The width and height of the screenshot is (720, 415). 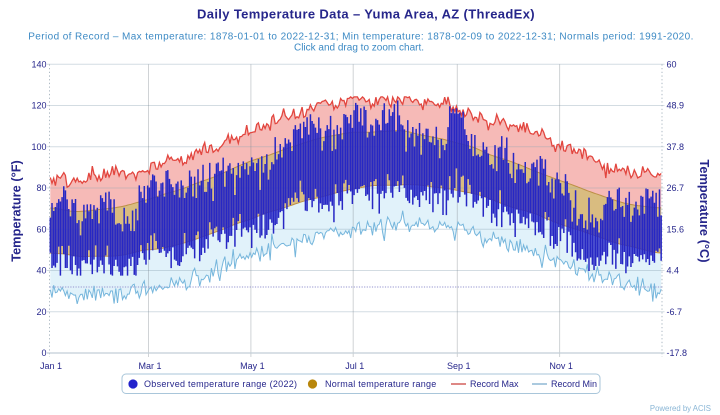 What do you see at coordinates (676, 106) in the screenshot?
I see `svg-text: 48.9` at bounding box center [676, 106].